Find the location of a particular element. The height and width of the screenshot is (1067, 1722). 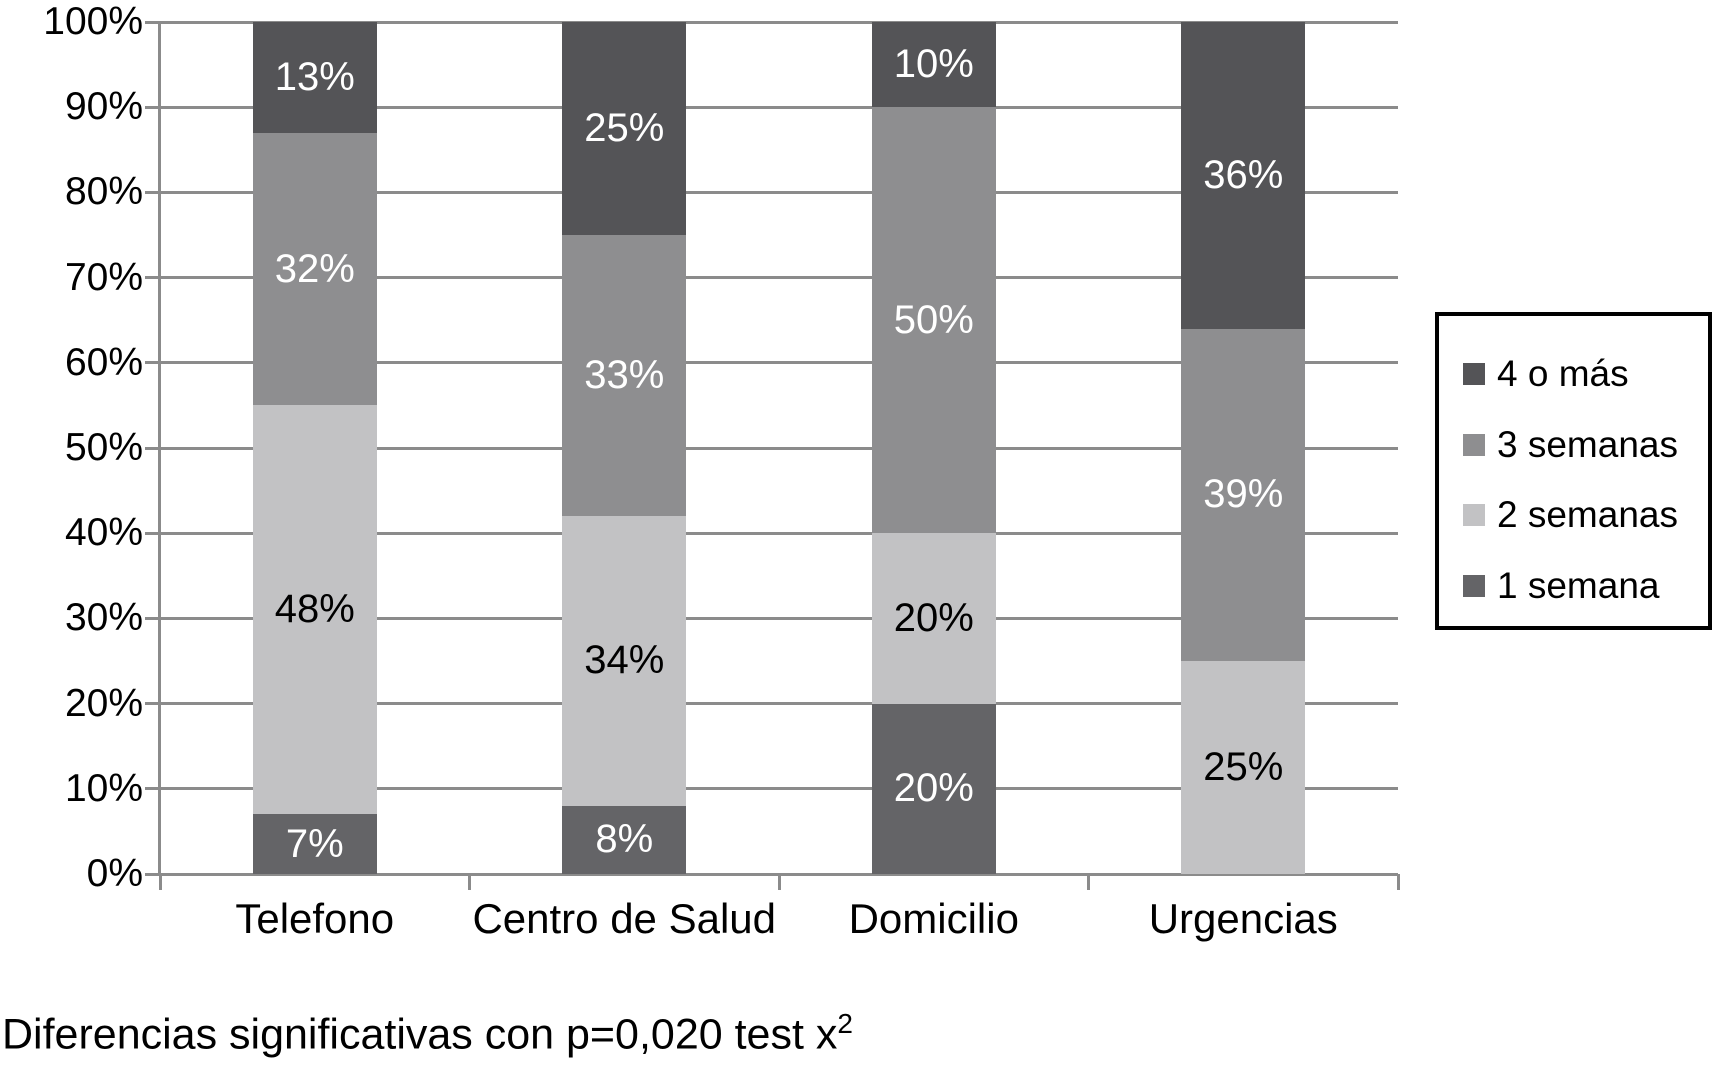

bar-segment: 10% is located at coordinates (933, 65).